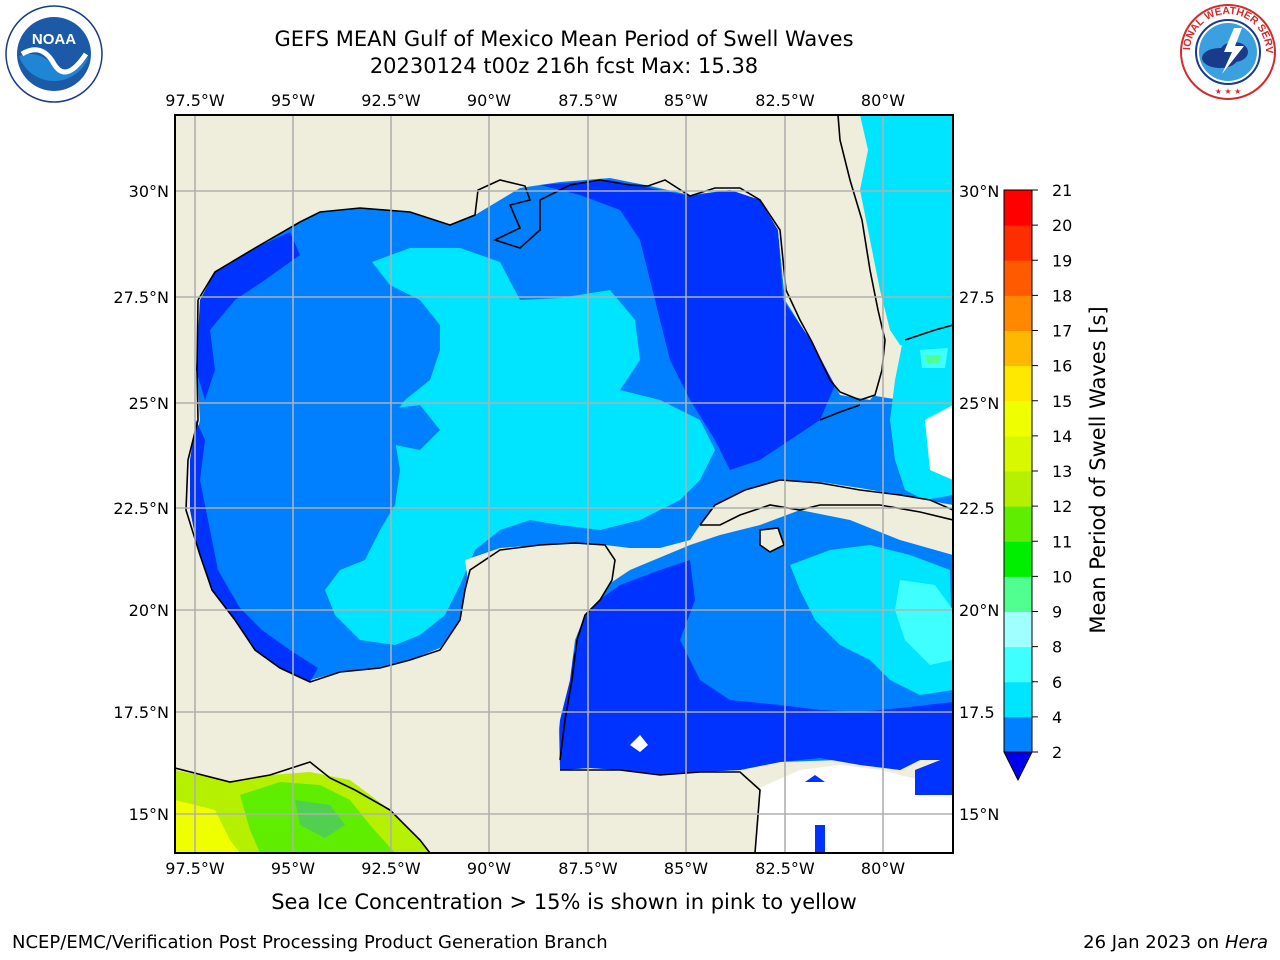 This screenshot has height=960, width=1280. I want to click on colorbar-tick-label: 14, so click(1062, 436).